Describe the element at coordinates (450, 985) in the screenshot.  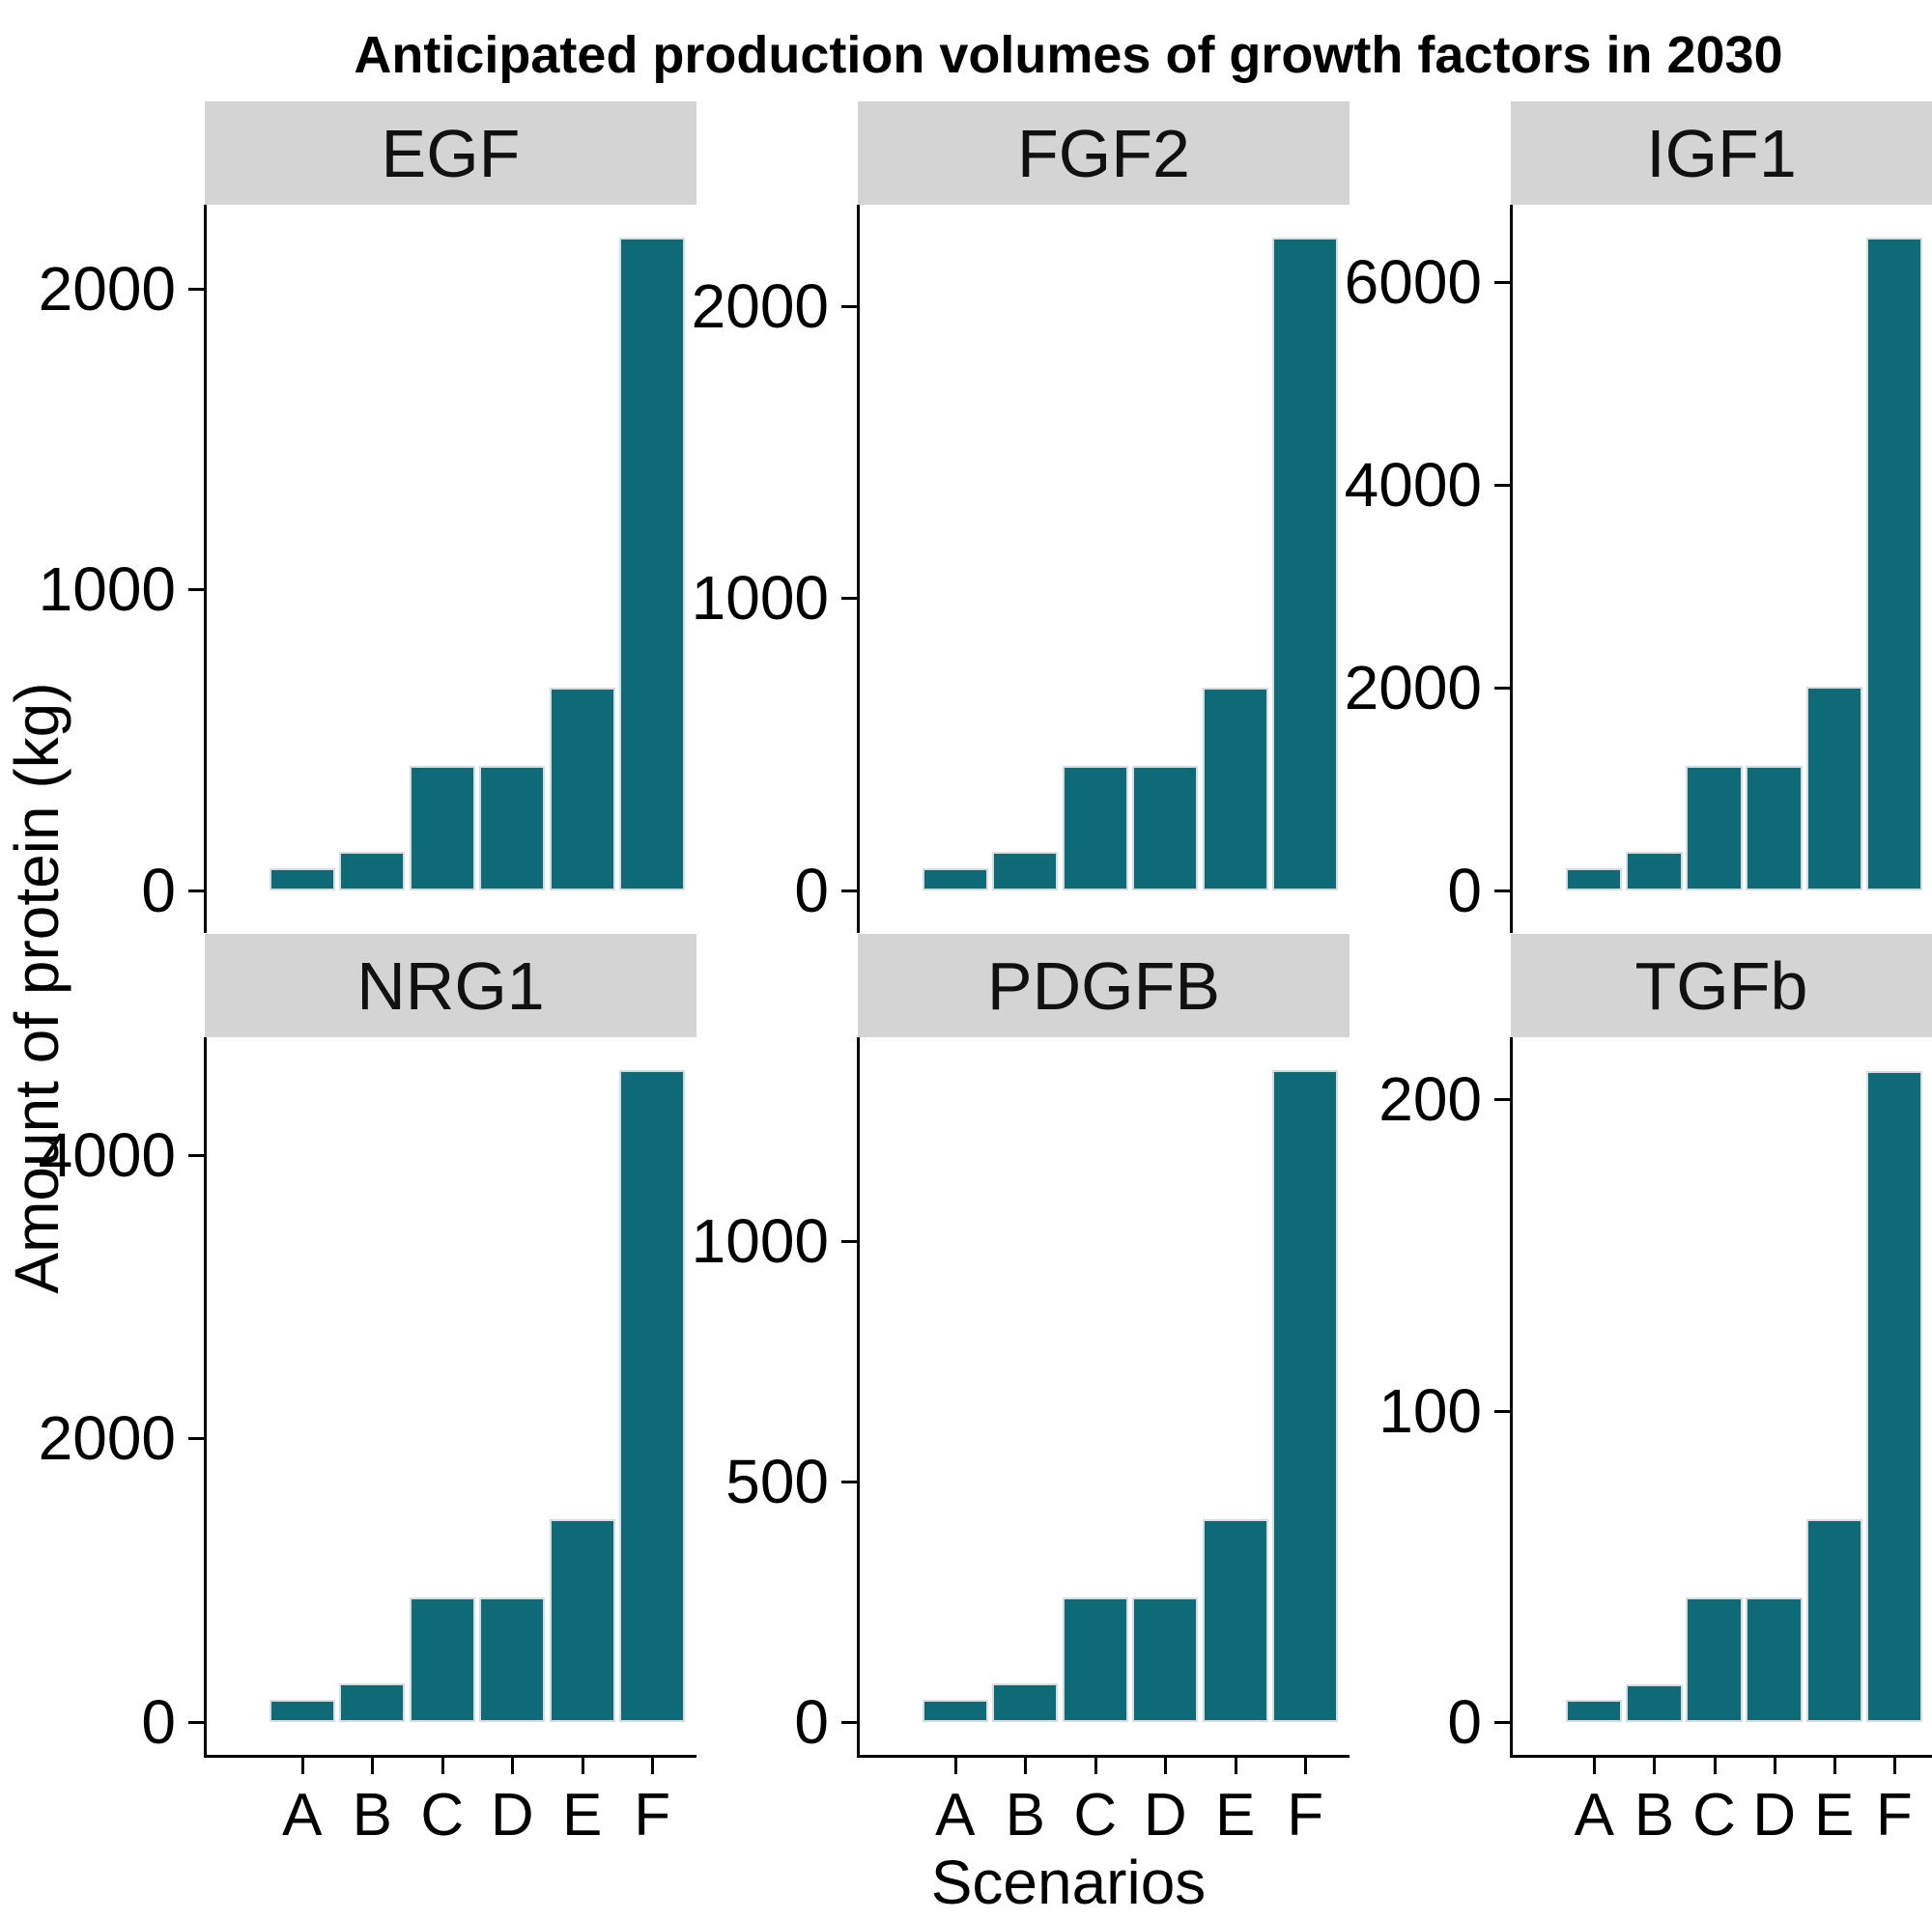
I see `facet-strip-NRG1: NRG1` at that location.